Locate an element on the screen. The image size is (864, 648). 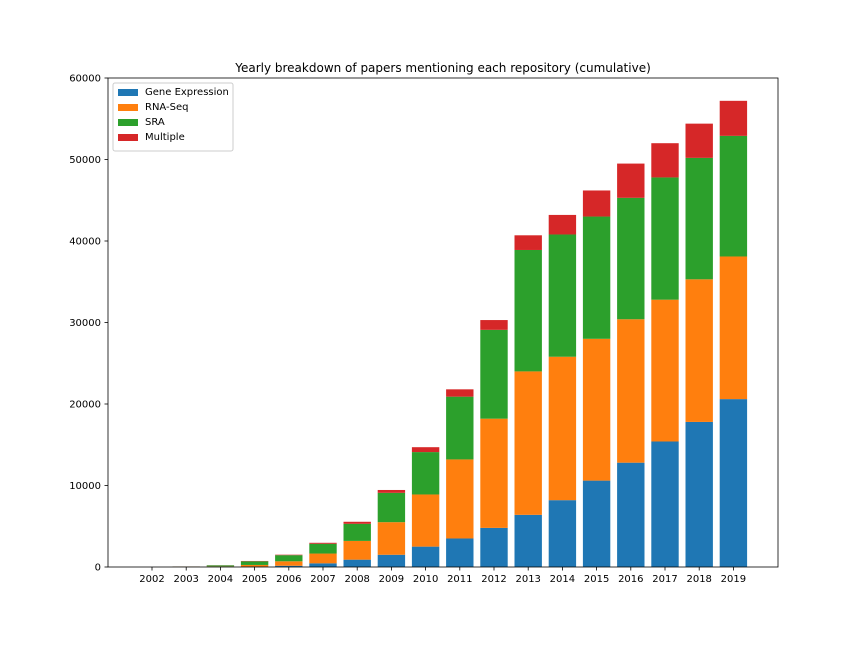
x-tick-label: 2005 is located at coordinates (254, 579).